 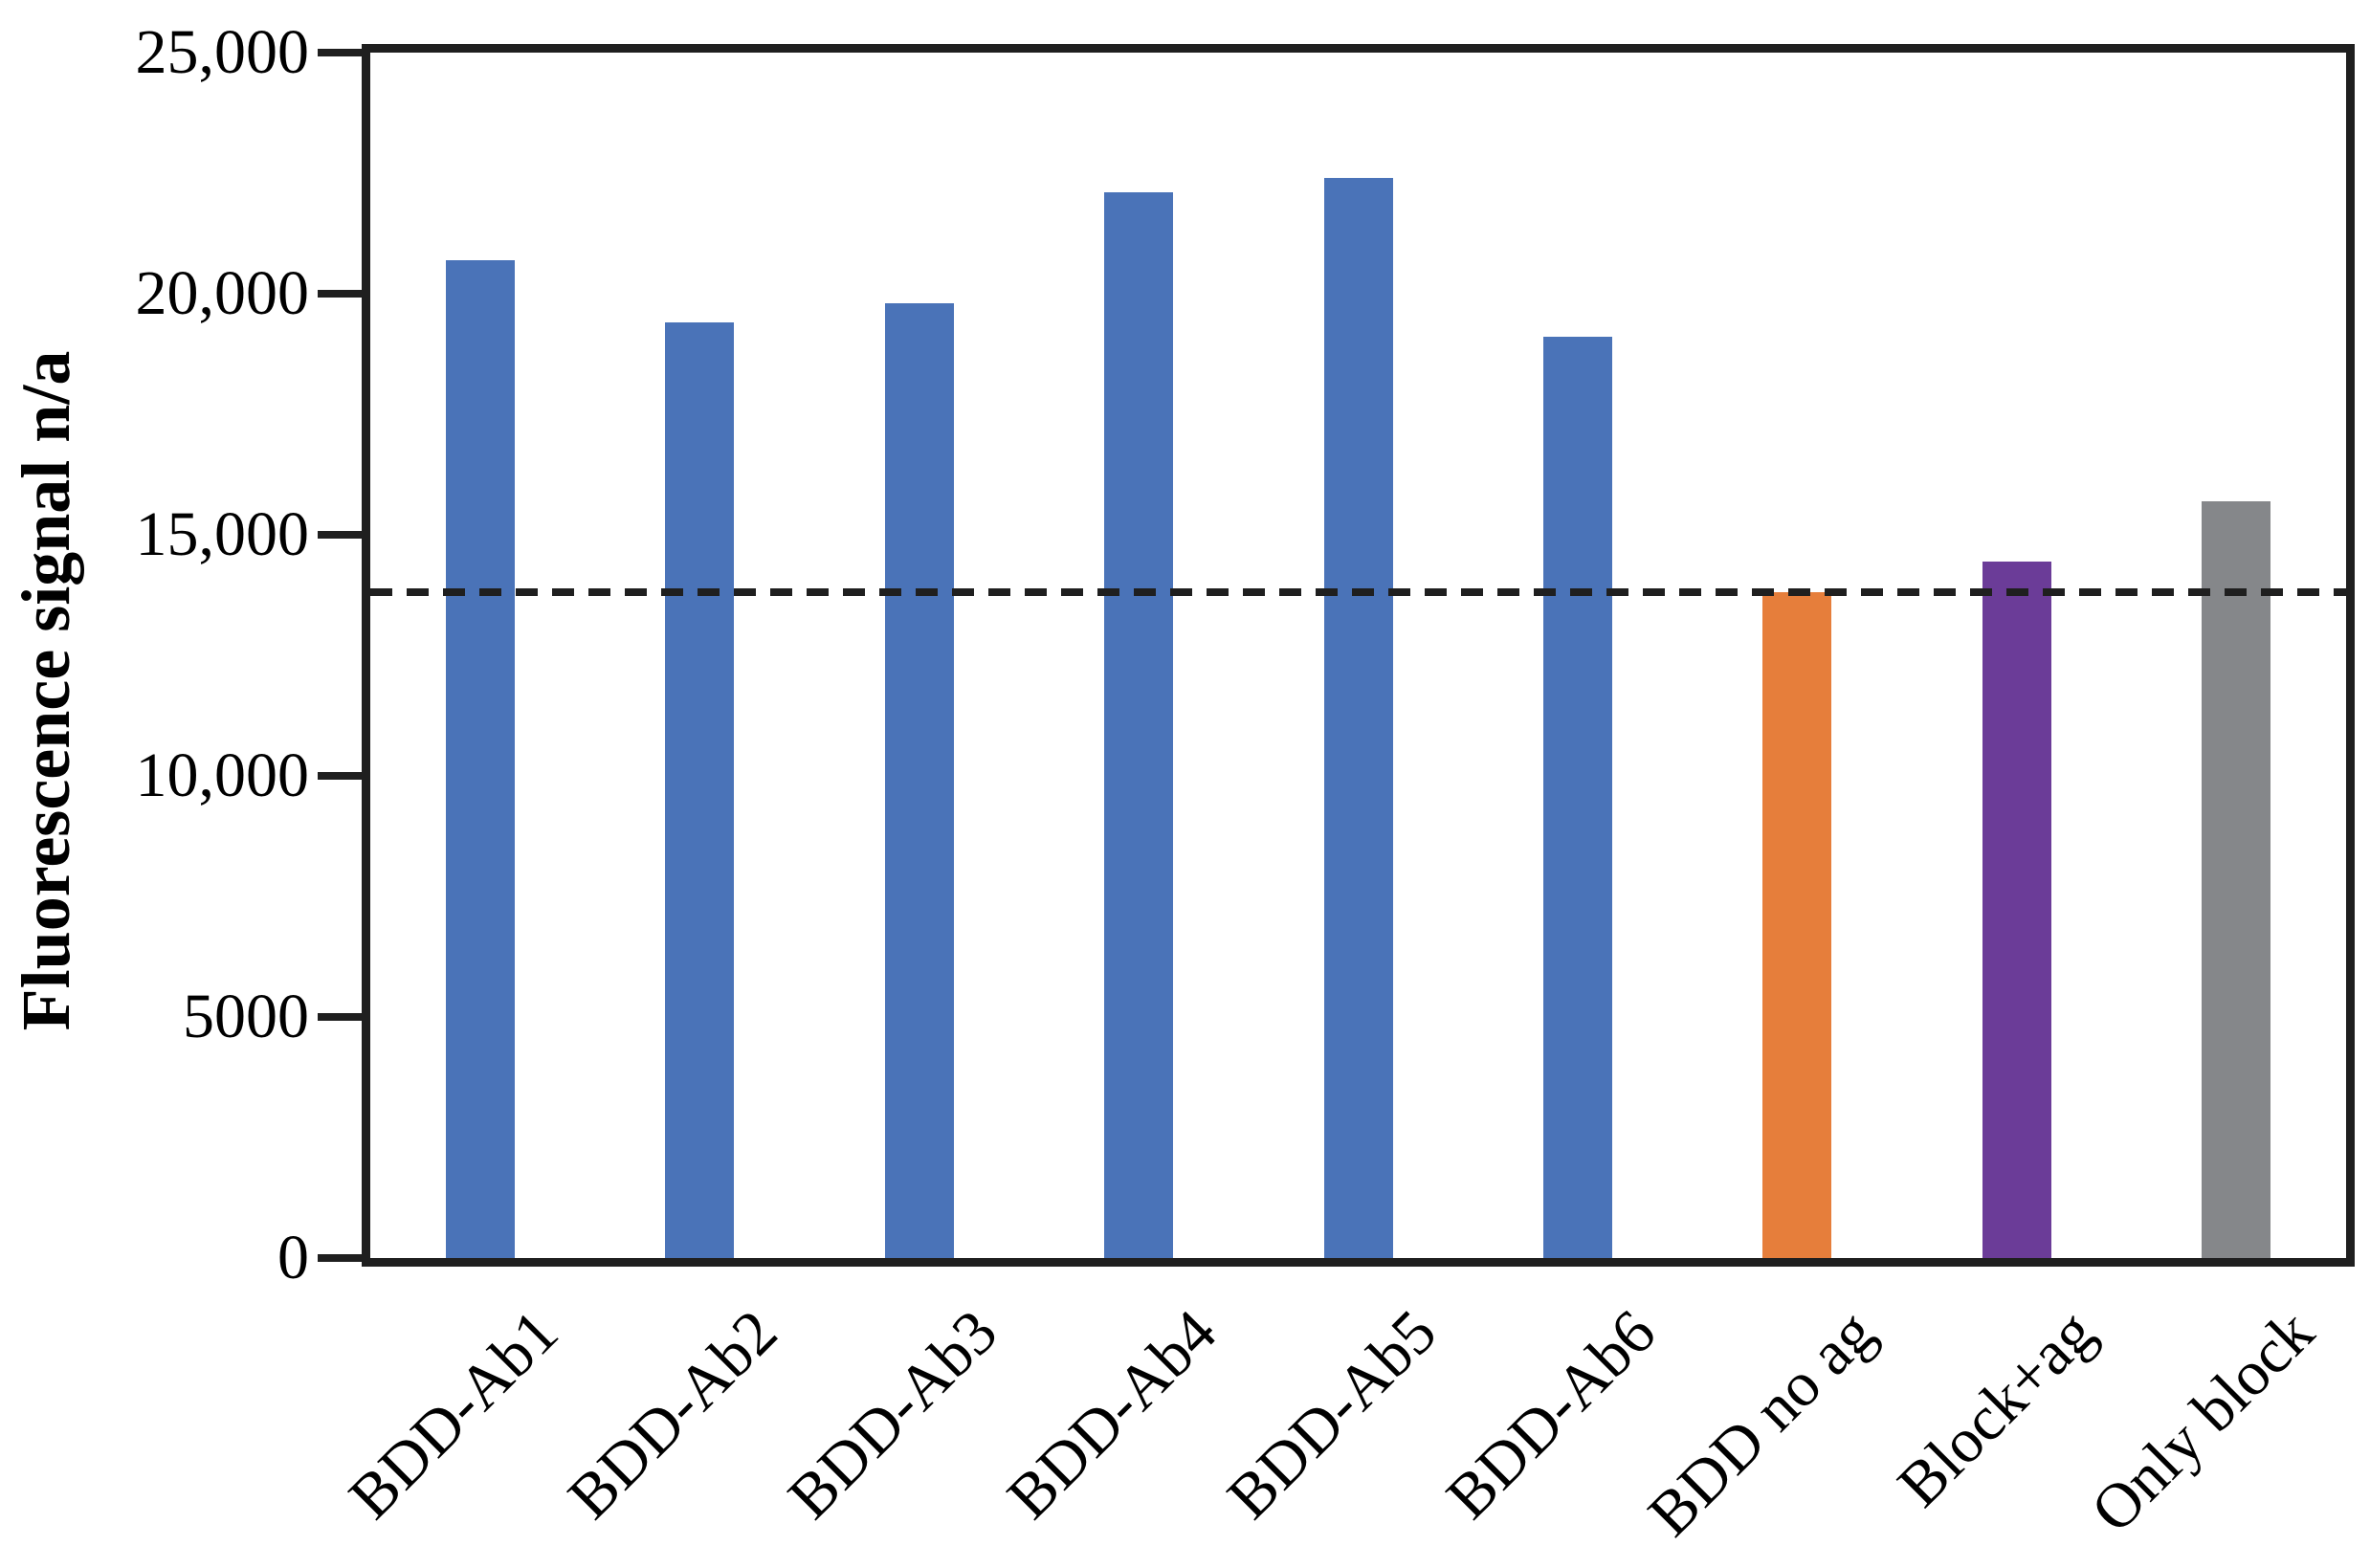 What do you see at coordinates (453, 1414) in the screenshot?
I see `x-label-bdd-ab1: BDD-Ab1` at bounding box center [453, 1414].